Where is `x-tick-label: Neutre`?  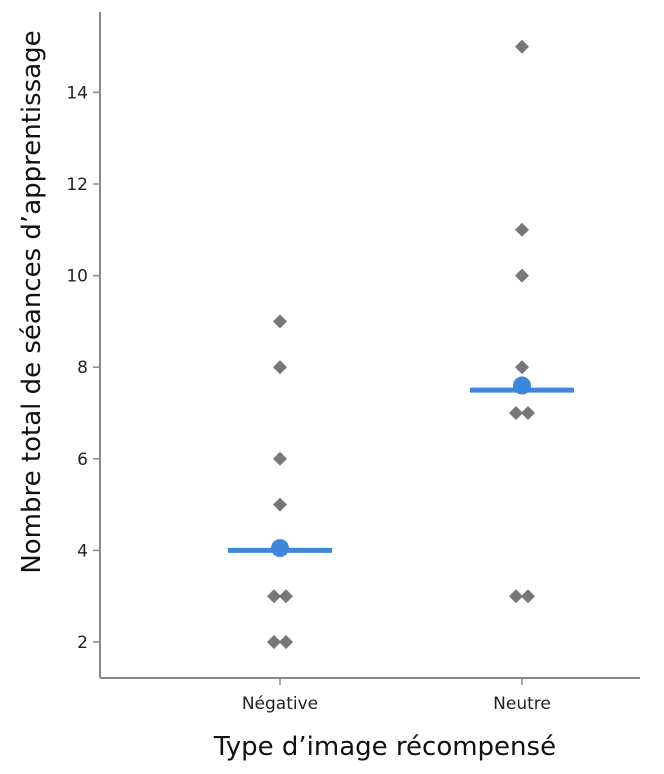
x-tick-label: Neutre is located at coordinates (522, 704).